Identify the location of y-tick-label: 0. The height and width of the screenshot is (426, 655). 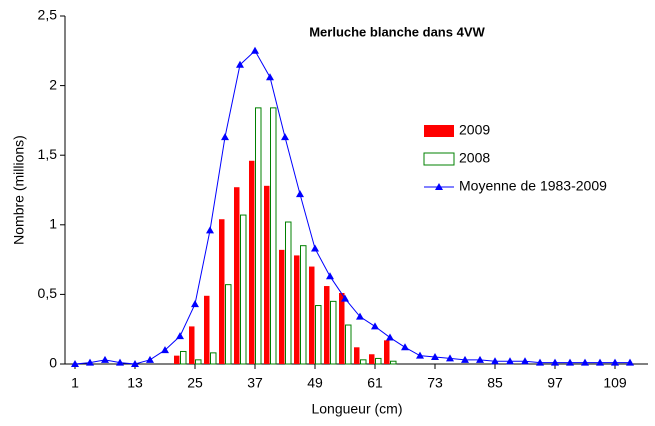
(53, 363).